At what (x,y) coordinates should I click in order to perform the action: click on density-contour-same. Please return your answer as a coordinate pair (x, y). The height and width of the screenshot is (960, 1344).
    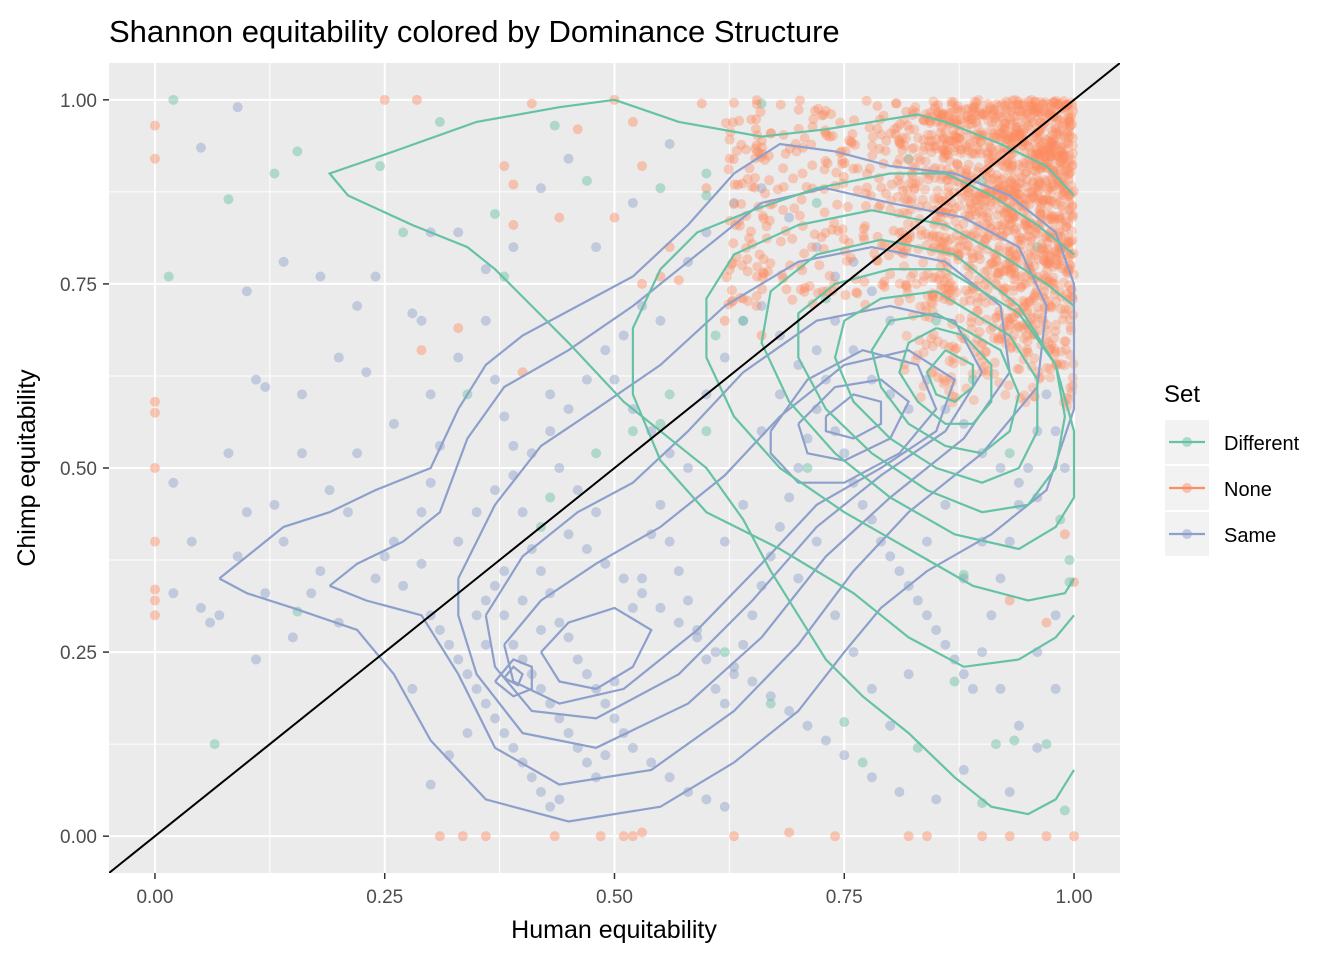
    Looking at the image, I should click on (853, 416).